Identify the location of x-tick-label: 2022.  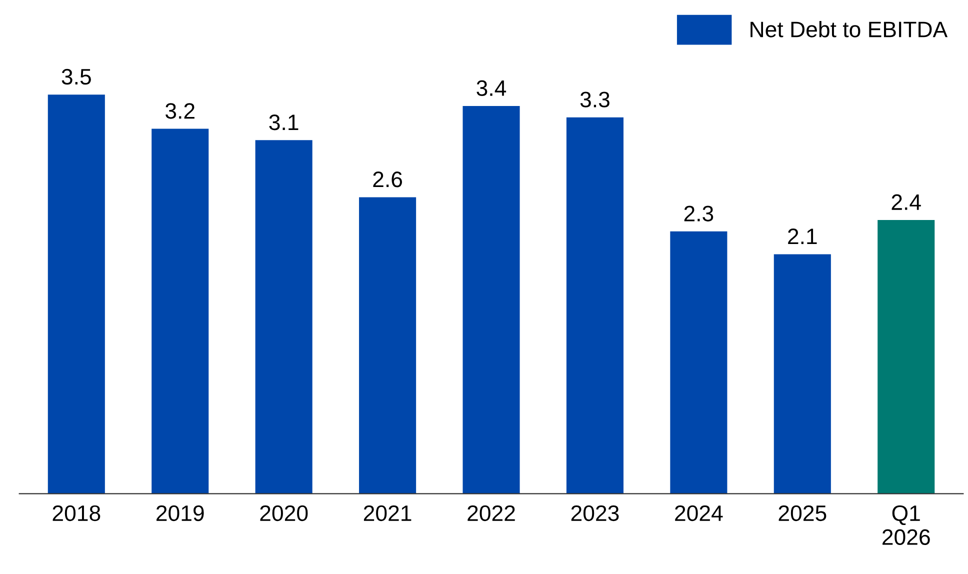
(491, 513).